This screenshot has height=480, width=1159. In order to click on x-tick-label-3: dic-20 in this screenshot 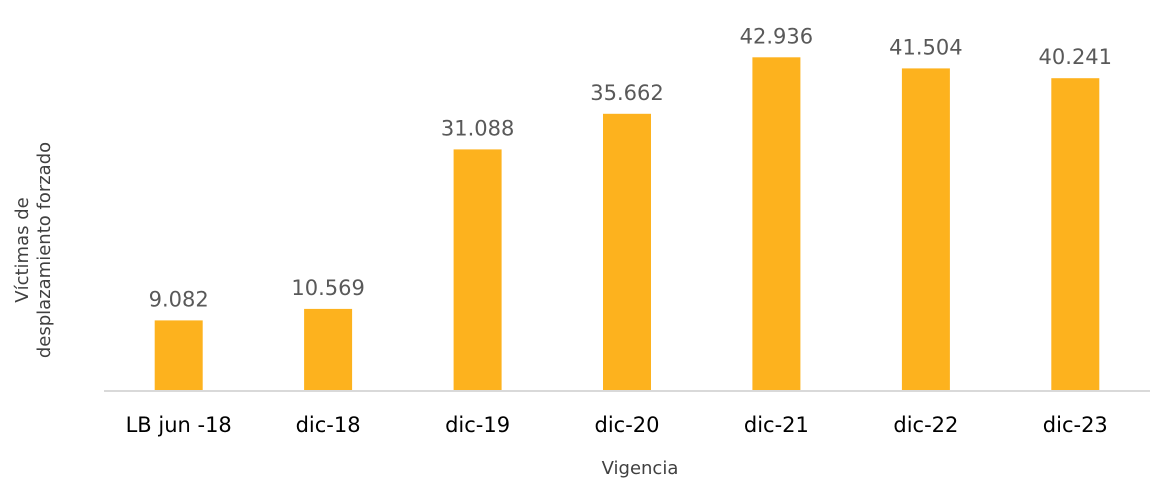, I will do `click(626, 425)`.